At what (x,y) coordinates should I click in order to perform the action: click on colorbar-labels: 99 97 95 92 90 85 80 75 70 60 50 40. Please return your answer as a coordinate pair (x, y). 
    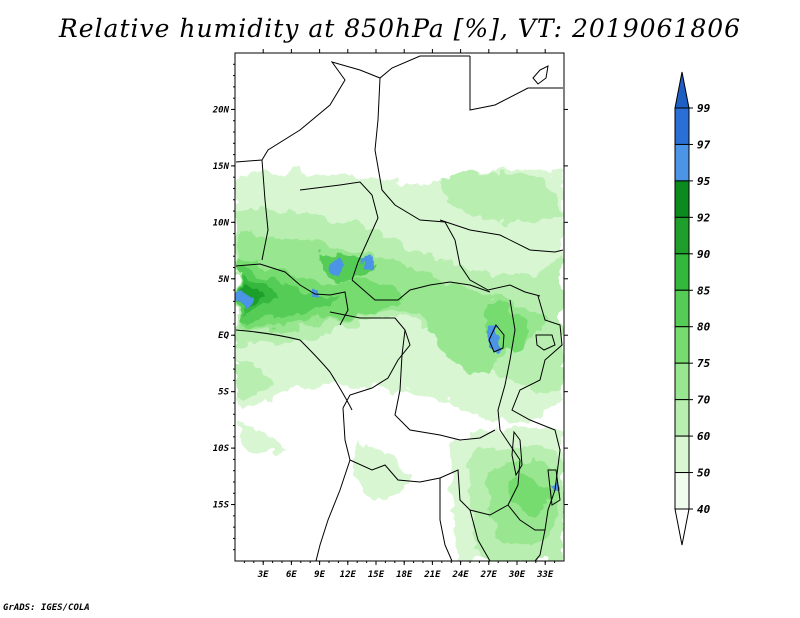
    Looking at the image, I should click on (704, 309).